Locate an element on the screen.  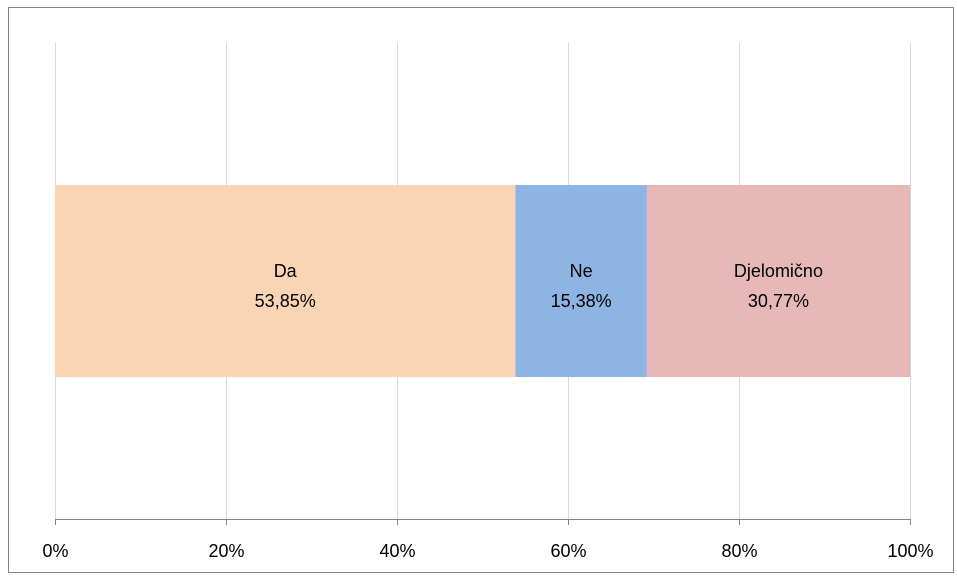
x-tick-label: 80% is located at coordinates (739, 551).